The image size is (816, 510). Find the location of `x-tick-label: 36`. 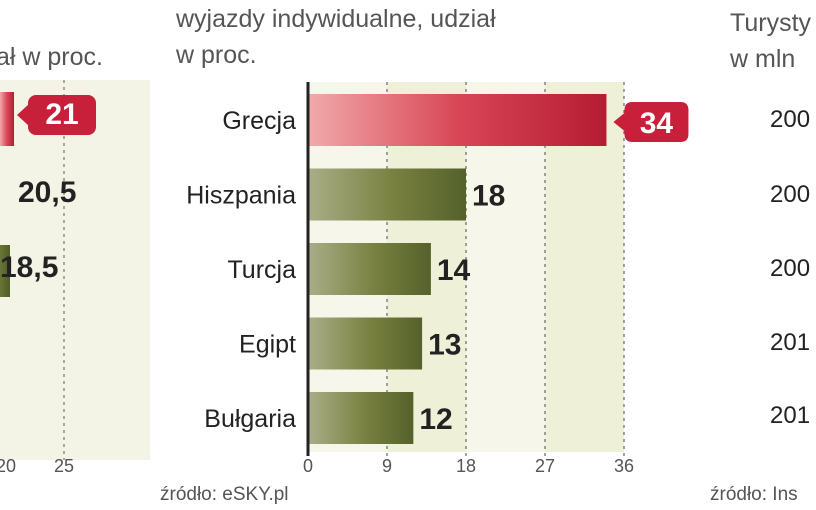

x-tick-label: 36 is located at coordinates (624, 466).